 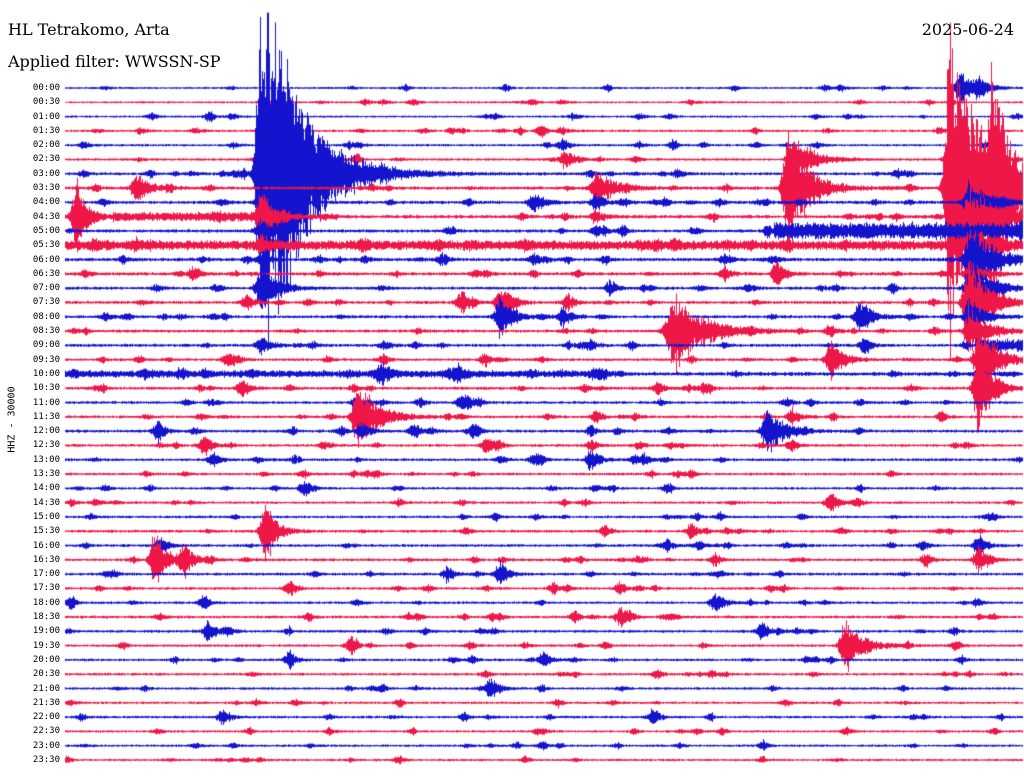 What do you see at coordinates (46, 273) in the screenshot?
I see `time-tick-label: 06:30` at bounding box center [46, 273].